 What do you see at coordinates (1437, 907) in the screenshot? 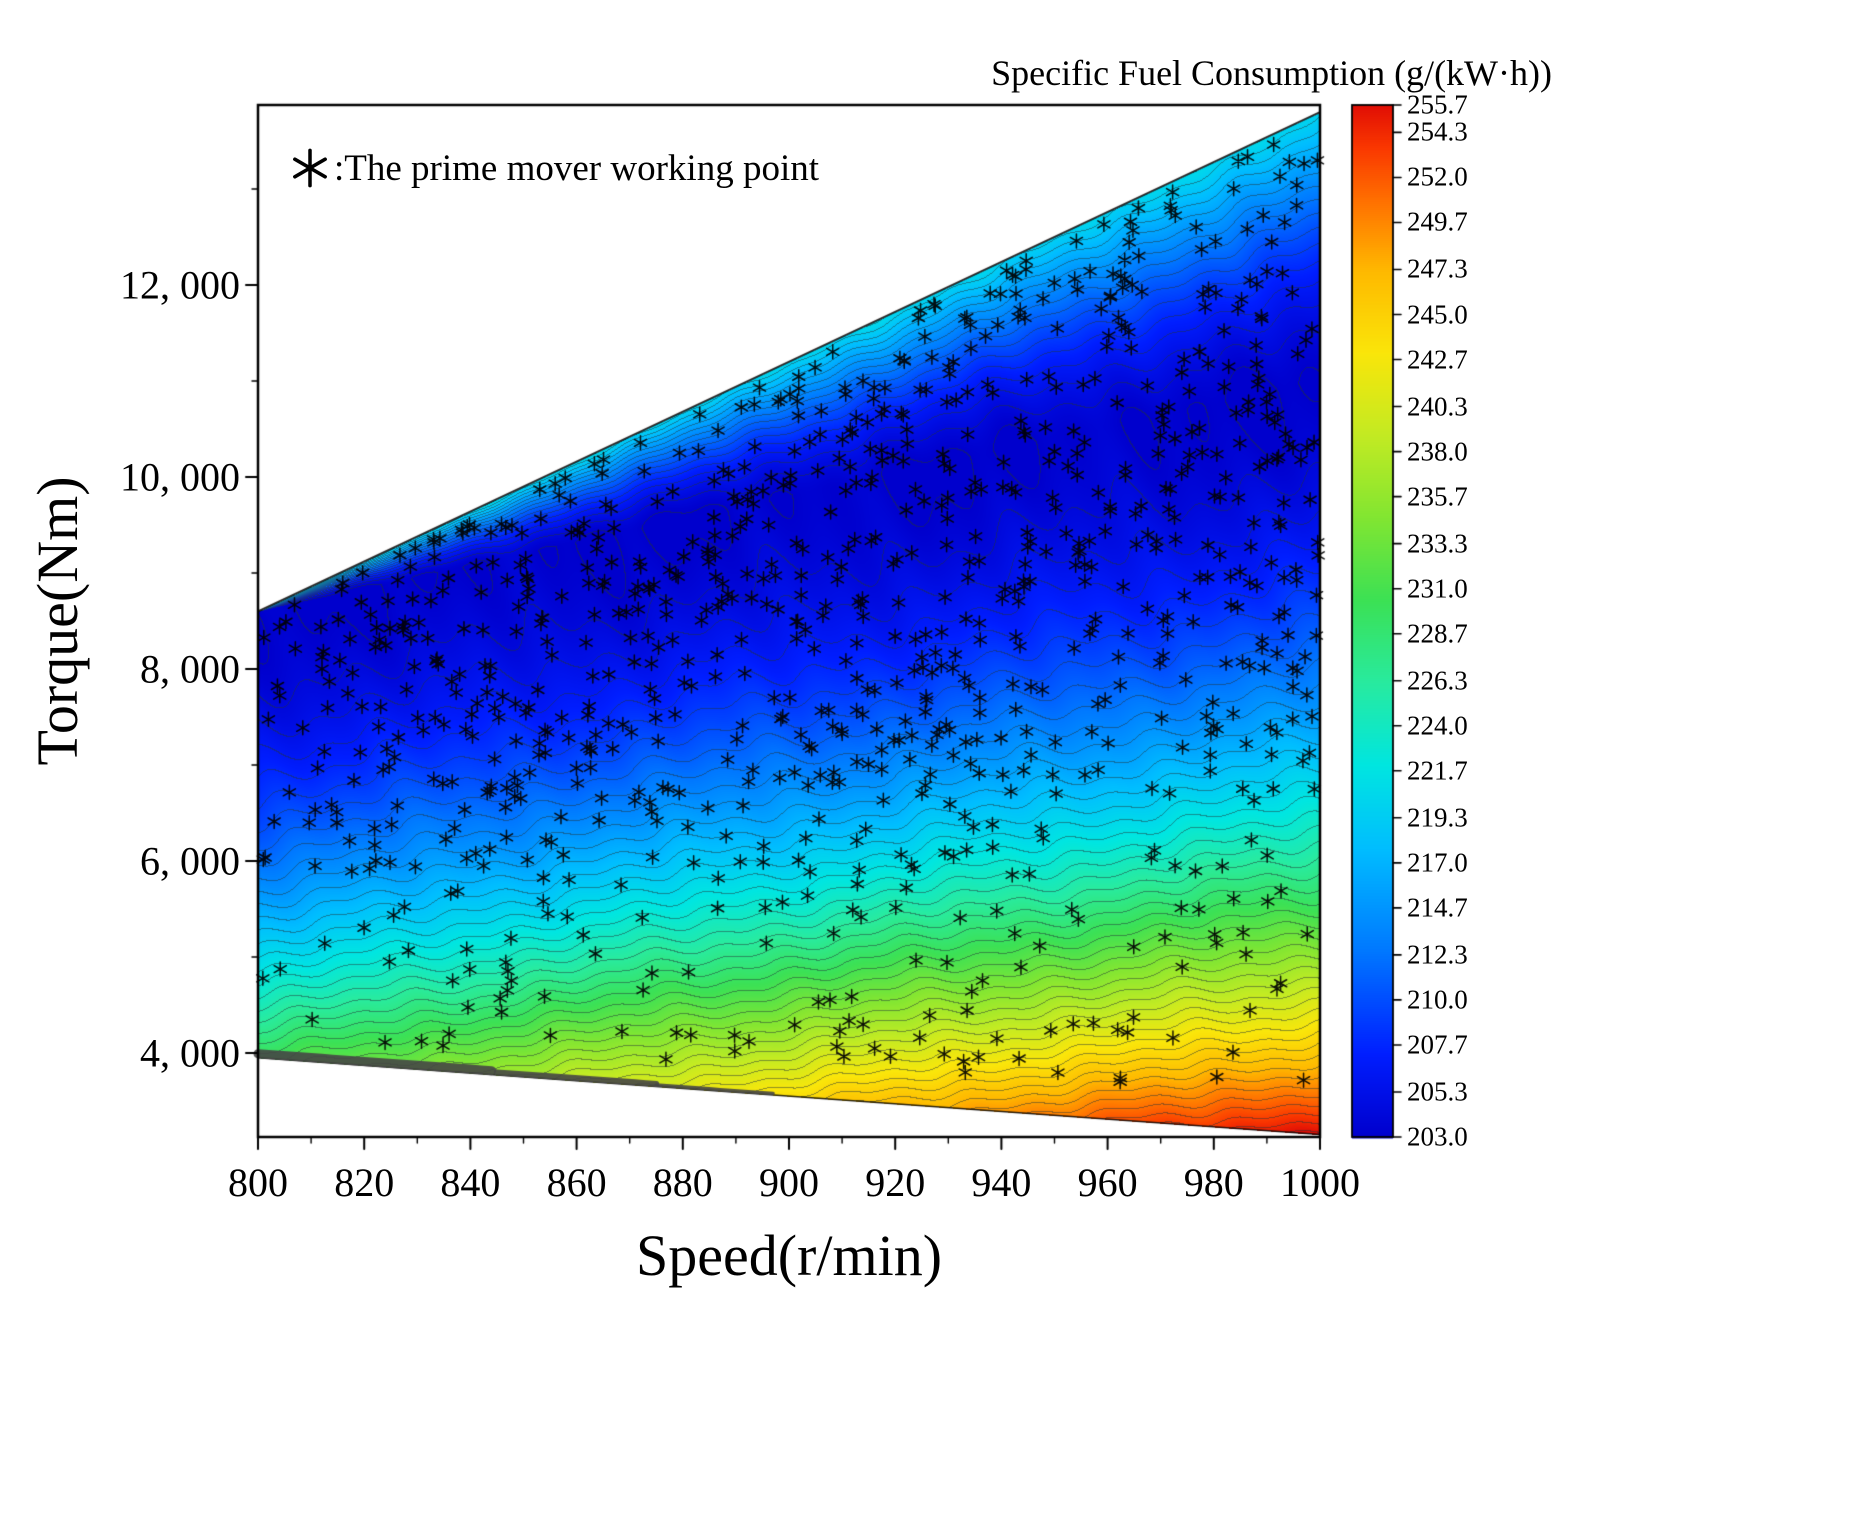
I see `colorbar-tick-label: 214.7` at bounding box center [1437, 907].